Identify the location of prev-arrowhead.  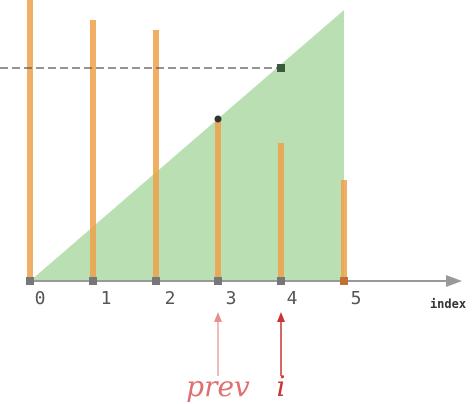
(218, 317).